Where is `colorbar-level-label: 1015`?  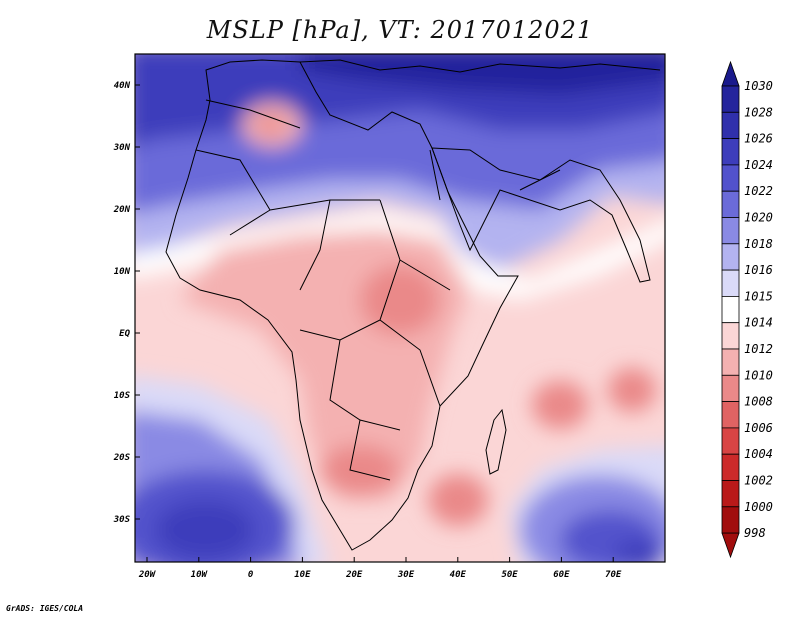 colorbar-level-label: 1015 is located at coordinates (758, 296).